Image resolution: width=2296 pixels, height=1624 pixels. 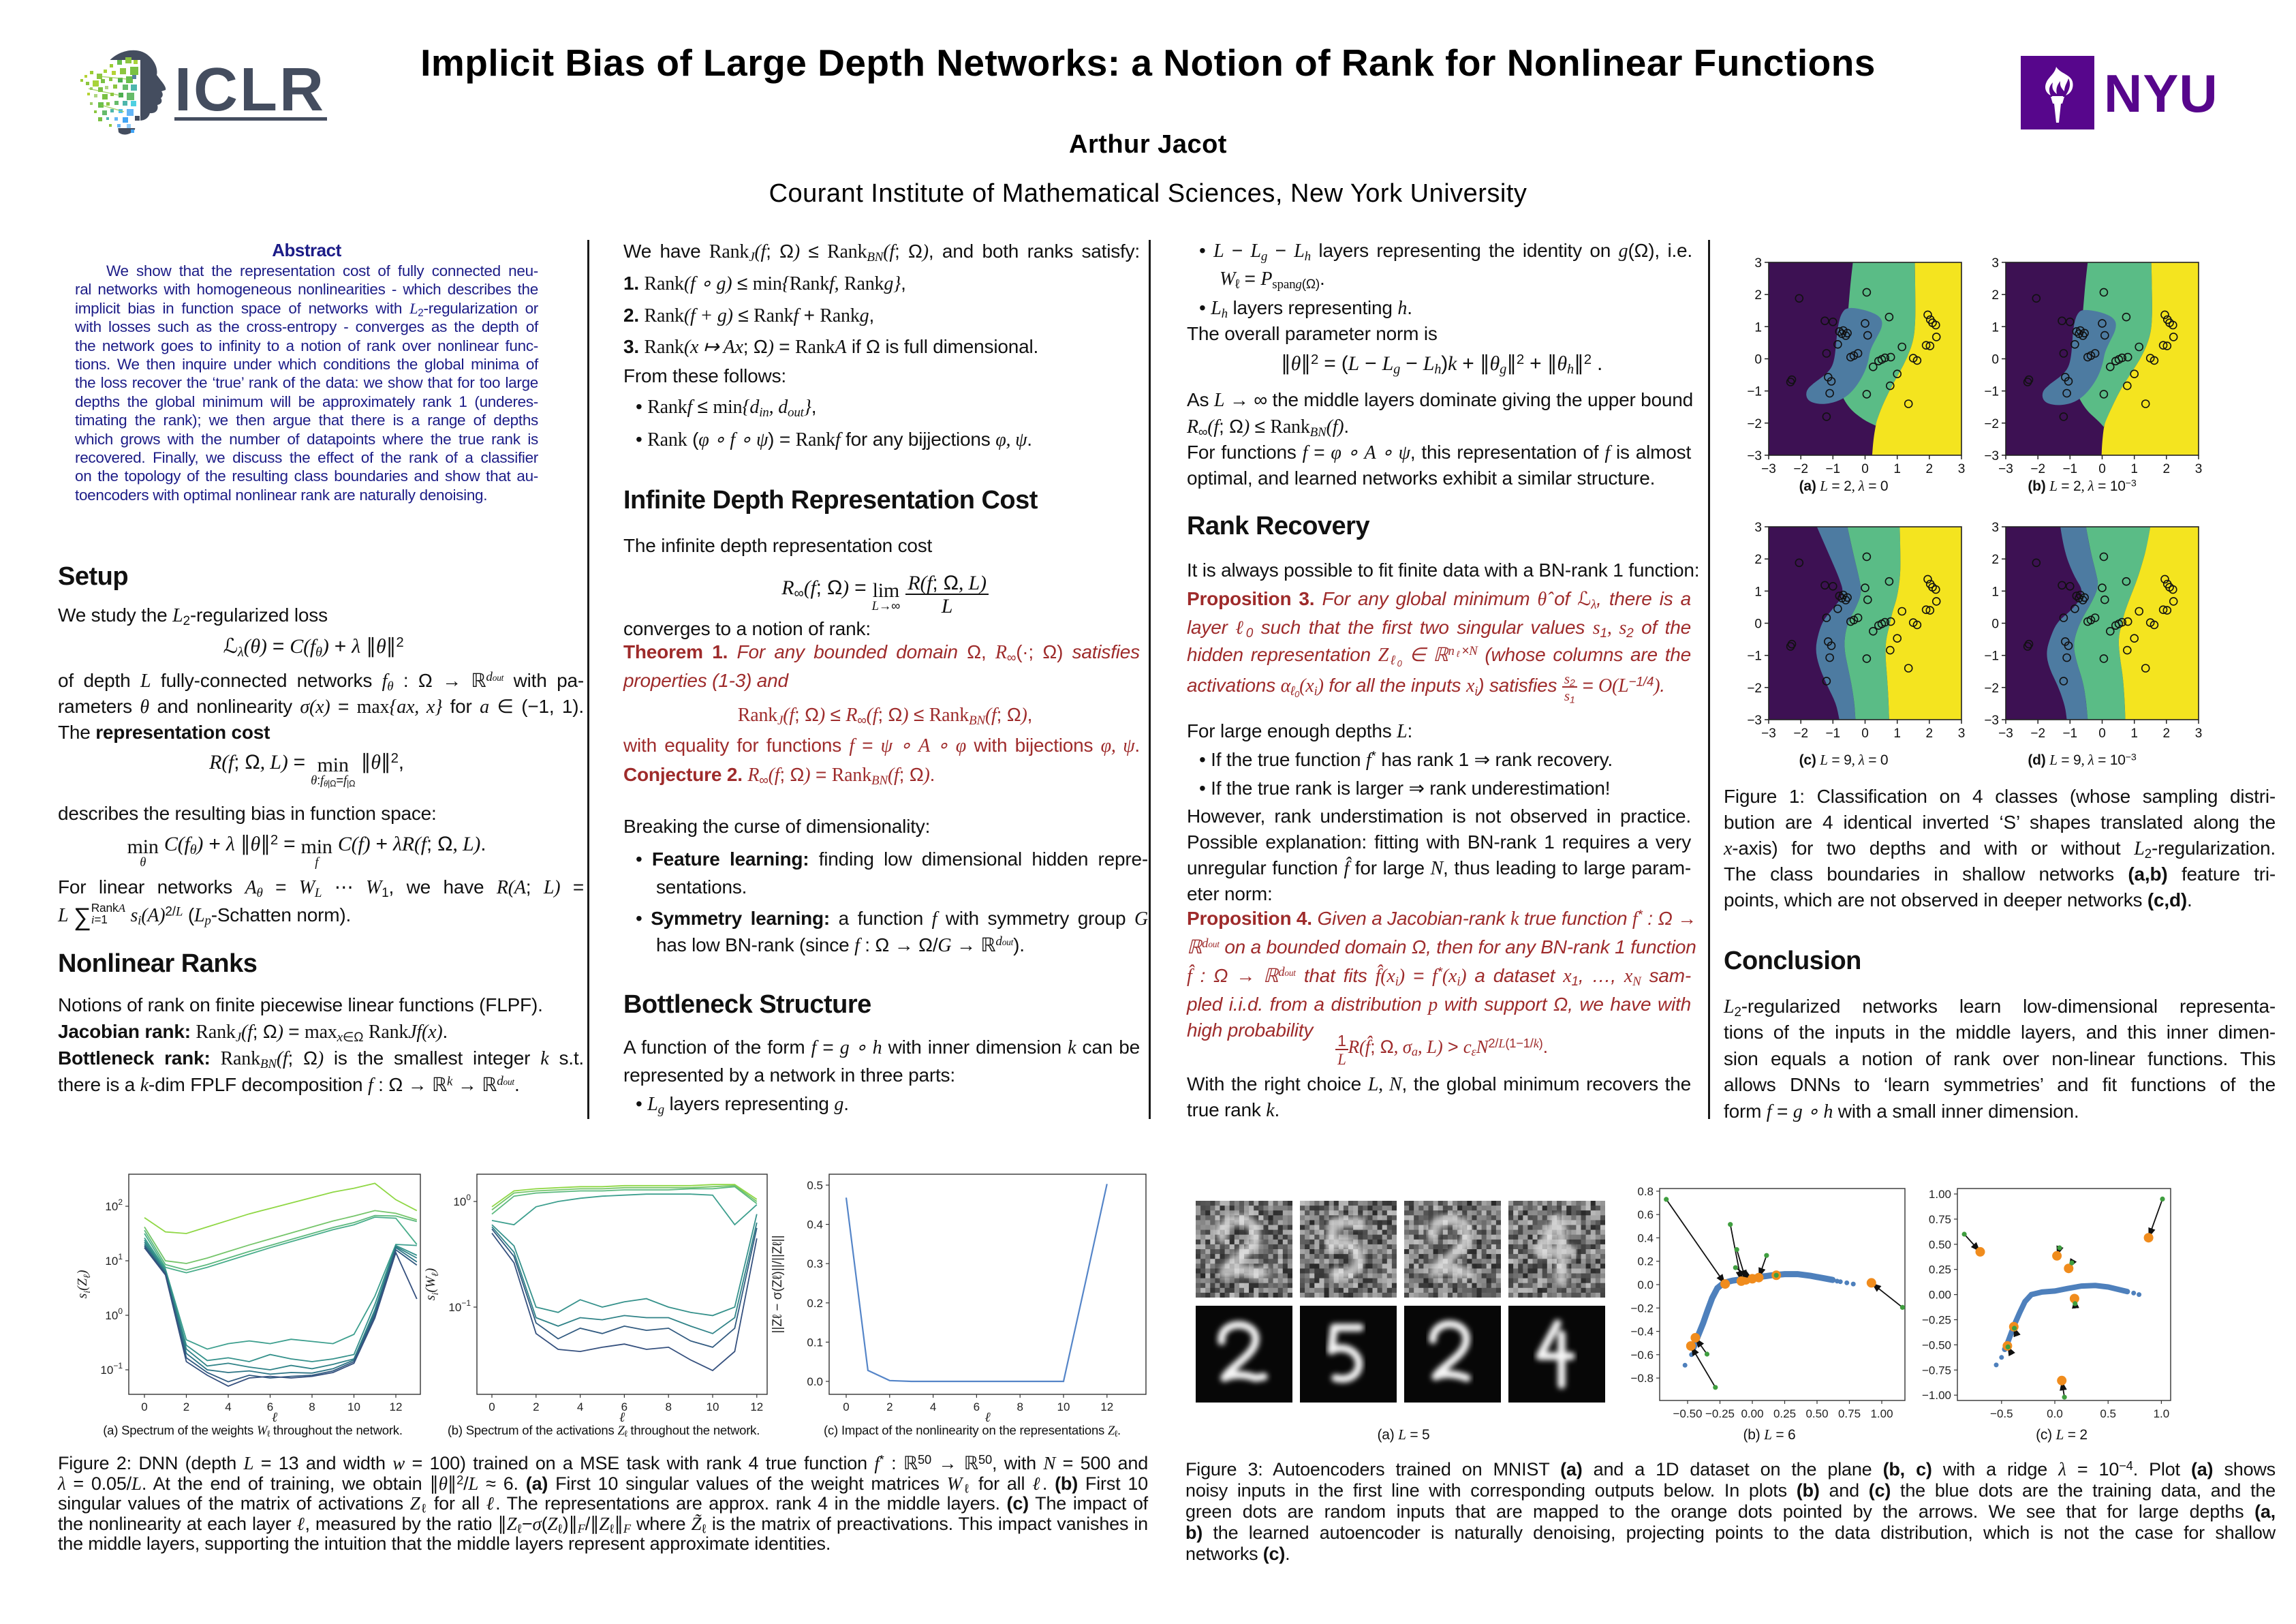 I want to click on svg-text: 6, so click(x=624, y=1406).